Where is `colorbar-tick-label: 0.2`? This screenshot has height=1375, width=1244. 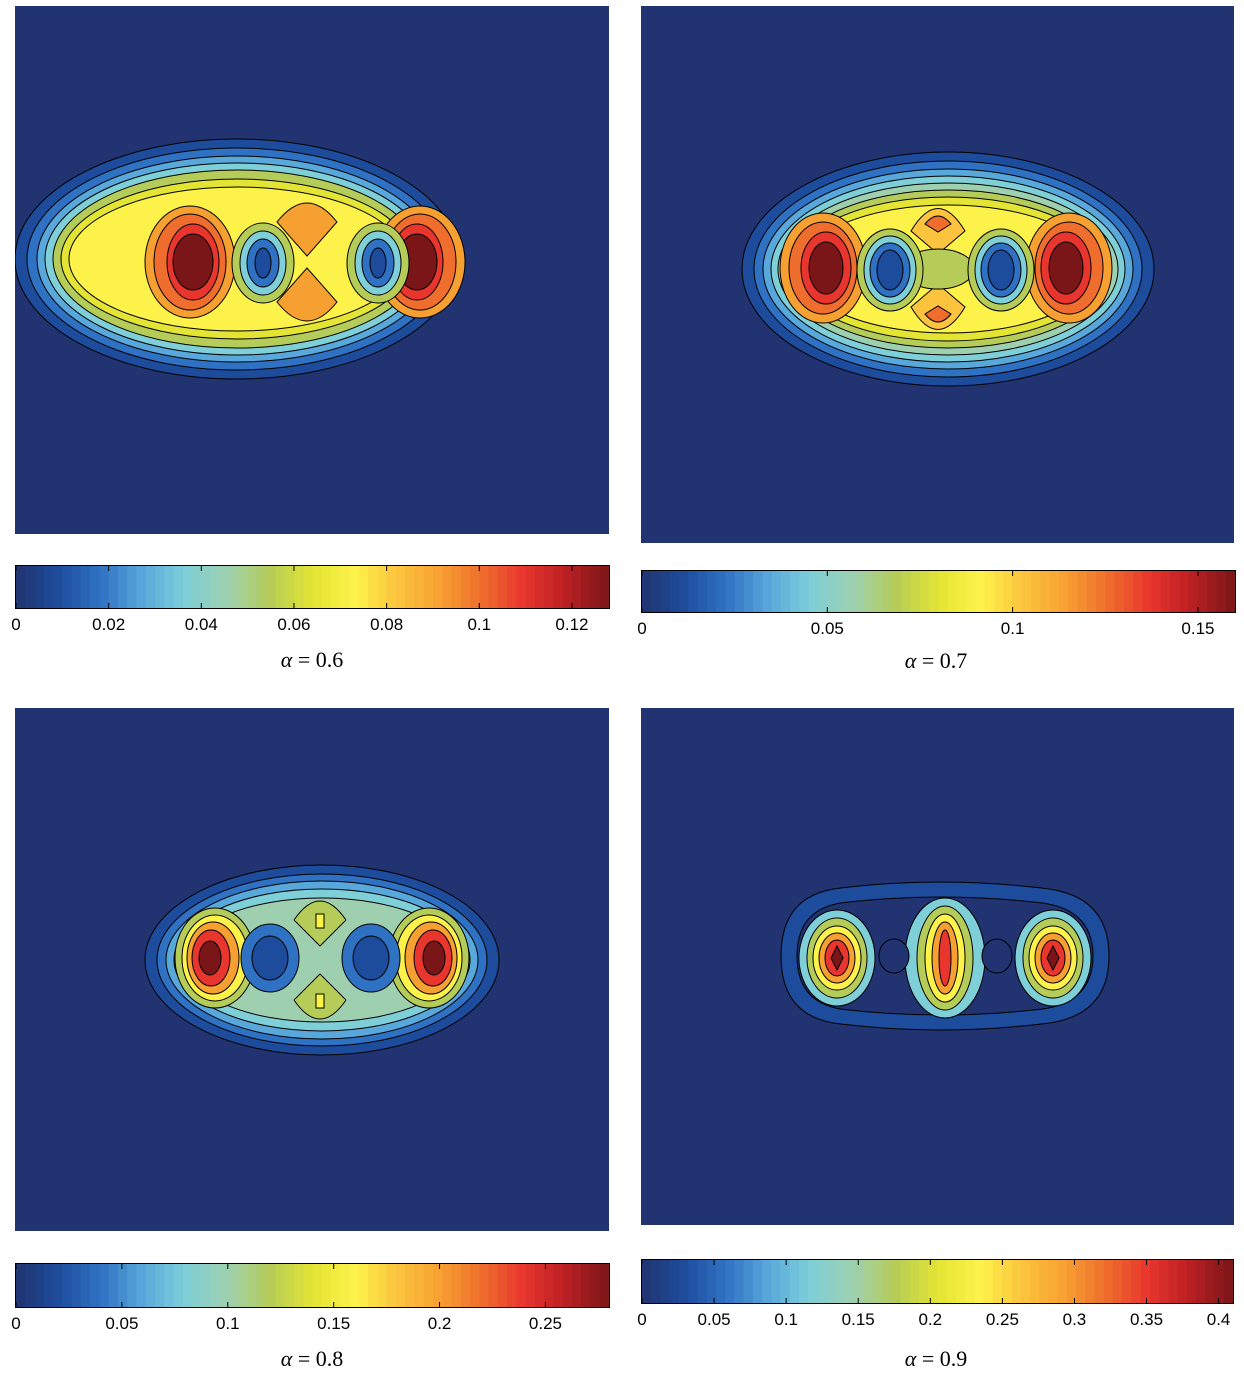 colorbar-tick-label: 0.2 is located at coordinates (930, 1319).